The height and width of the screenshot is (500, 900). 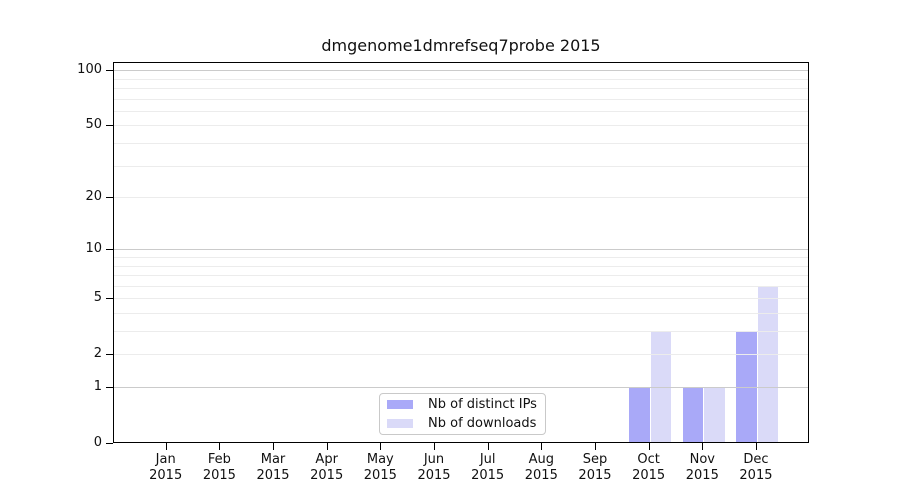 What do you see at coordinates (482, 404) in the screenshot?
I see `legend-label-distinct-ips: Nb of distinct IPs` at bounding box center [482, 404].